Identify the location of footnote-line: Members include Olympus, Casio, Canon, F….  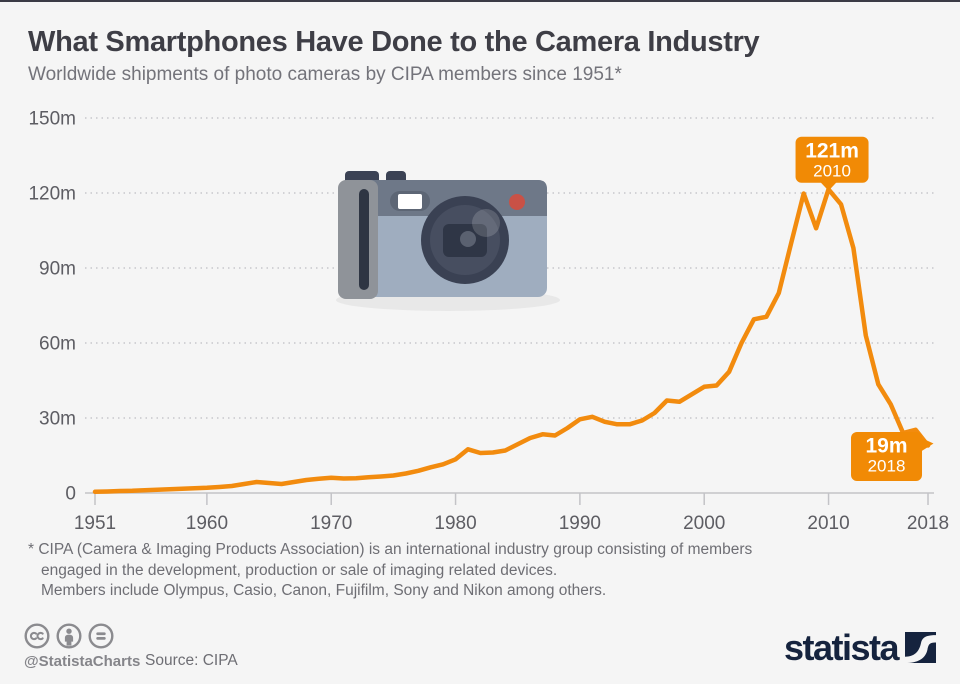
(324, 590).